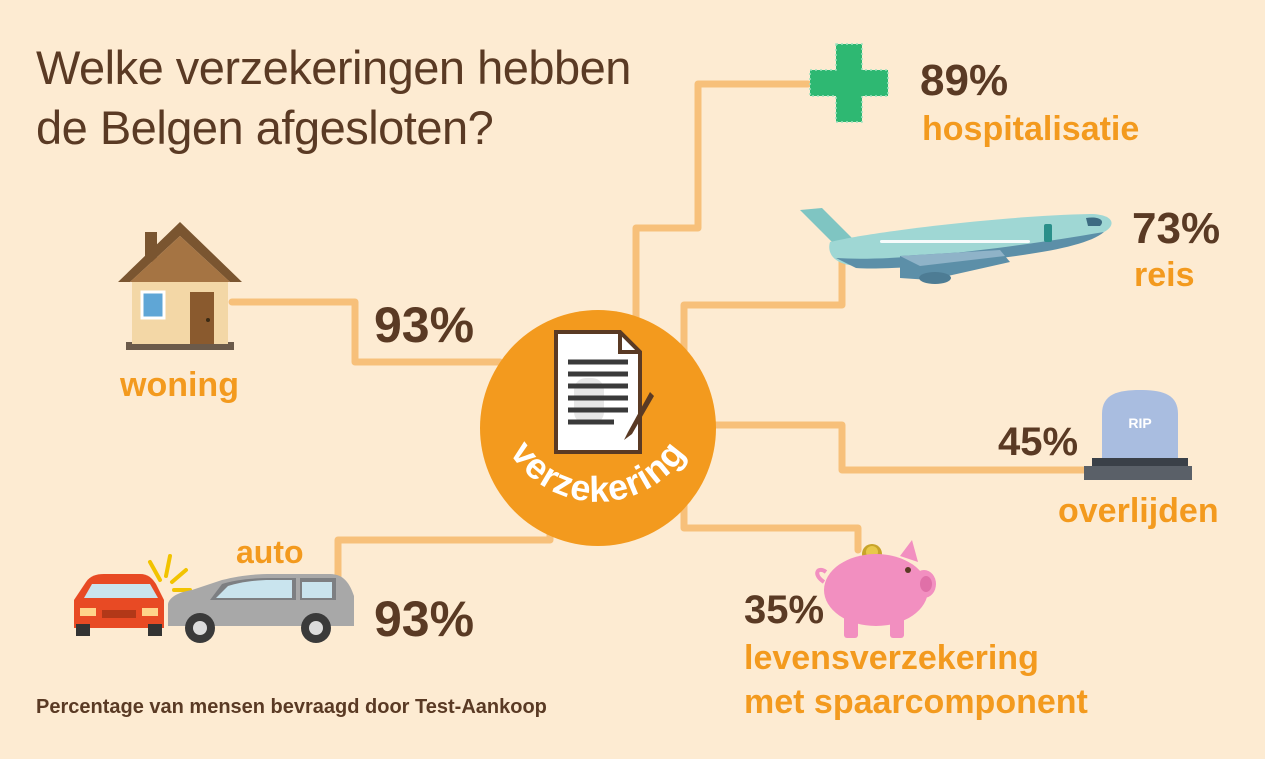  What do you see at coordinates (875, 589) in the screenshot?
I see `piggy-bank-icon` at bounding box center [875, 589].